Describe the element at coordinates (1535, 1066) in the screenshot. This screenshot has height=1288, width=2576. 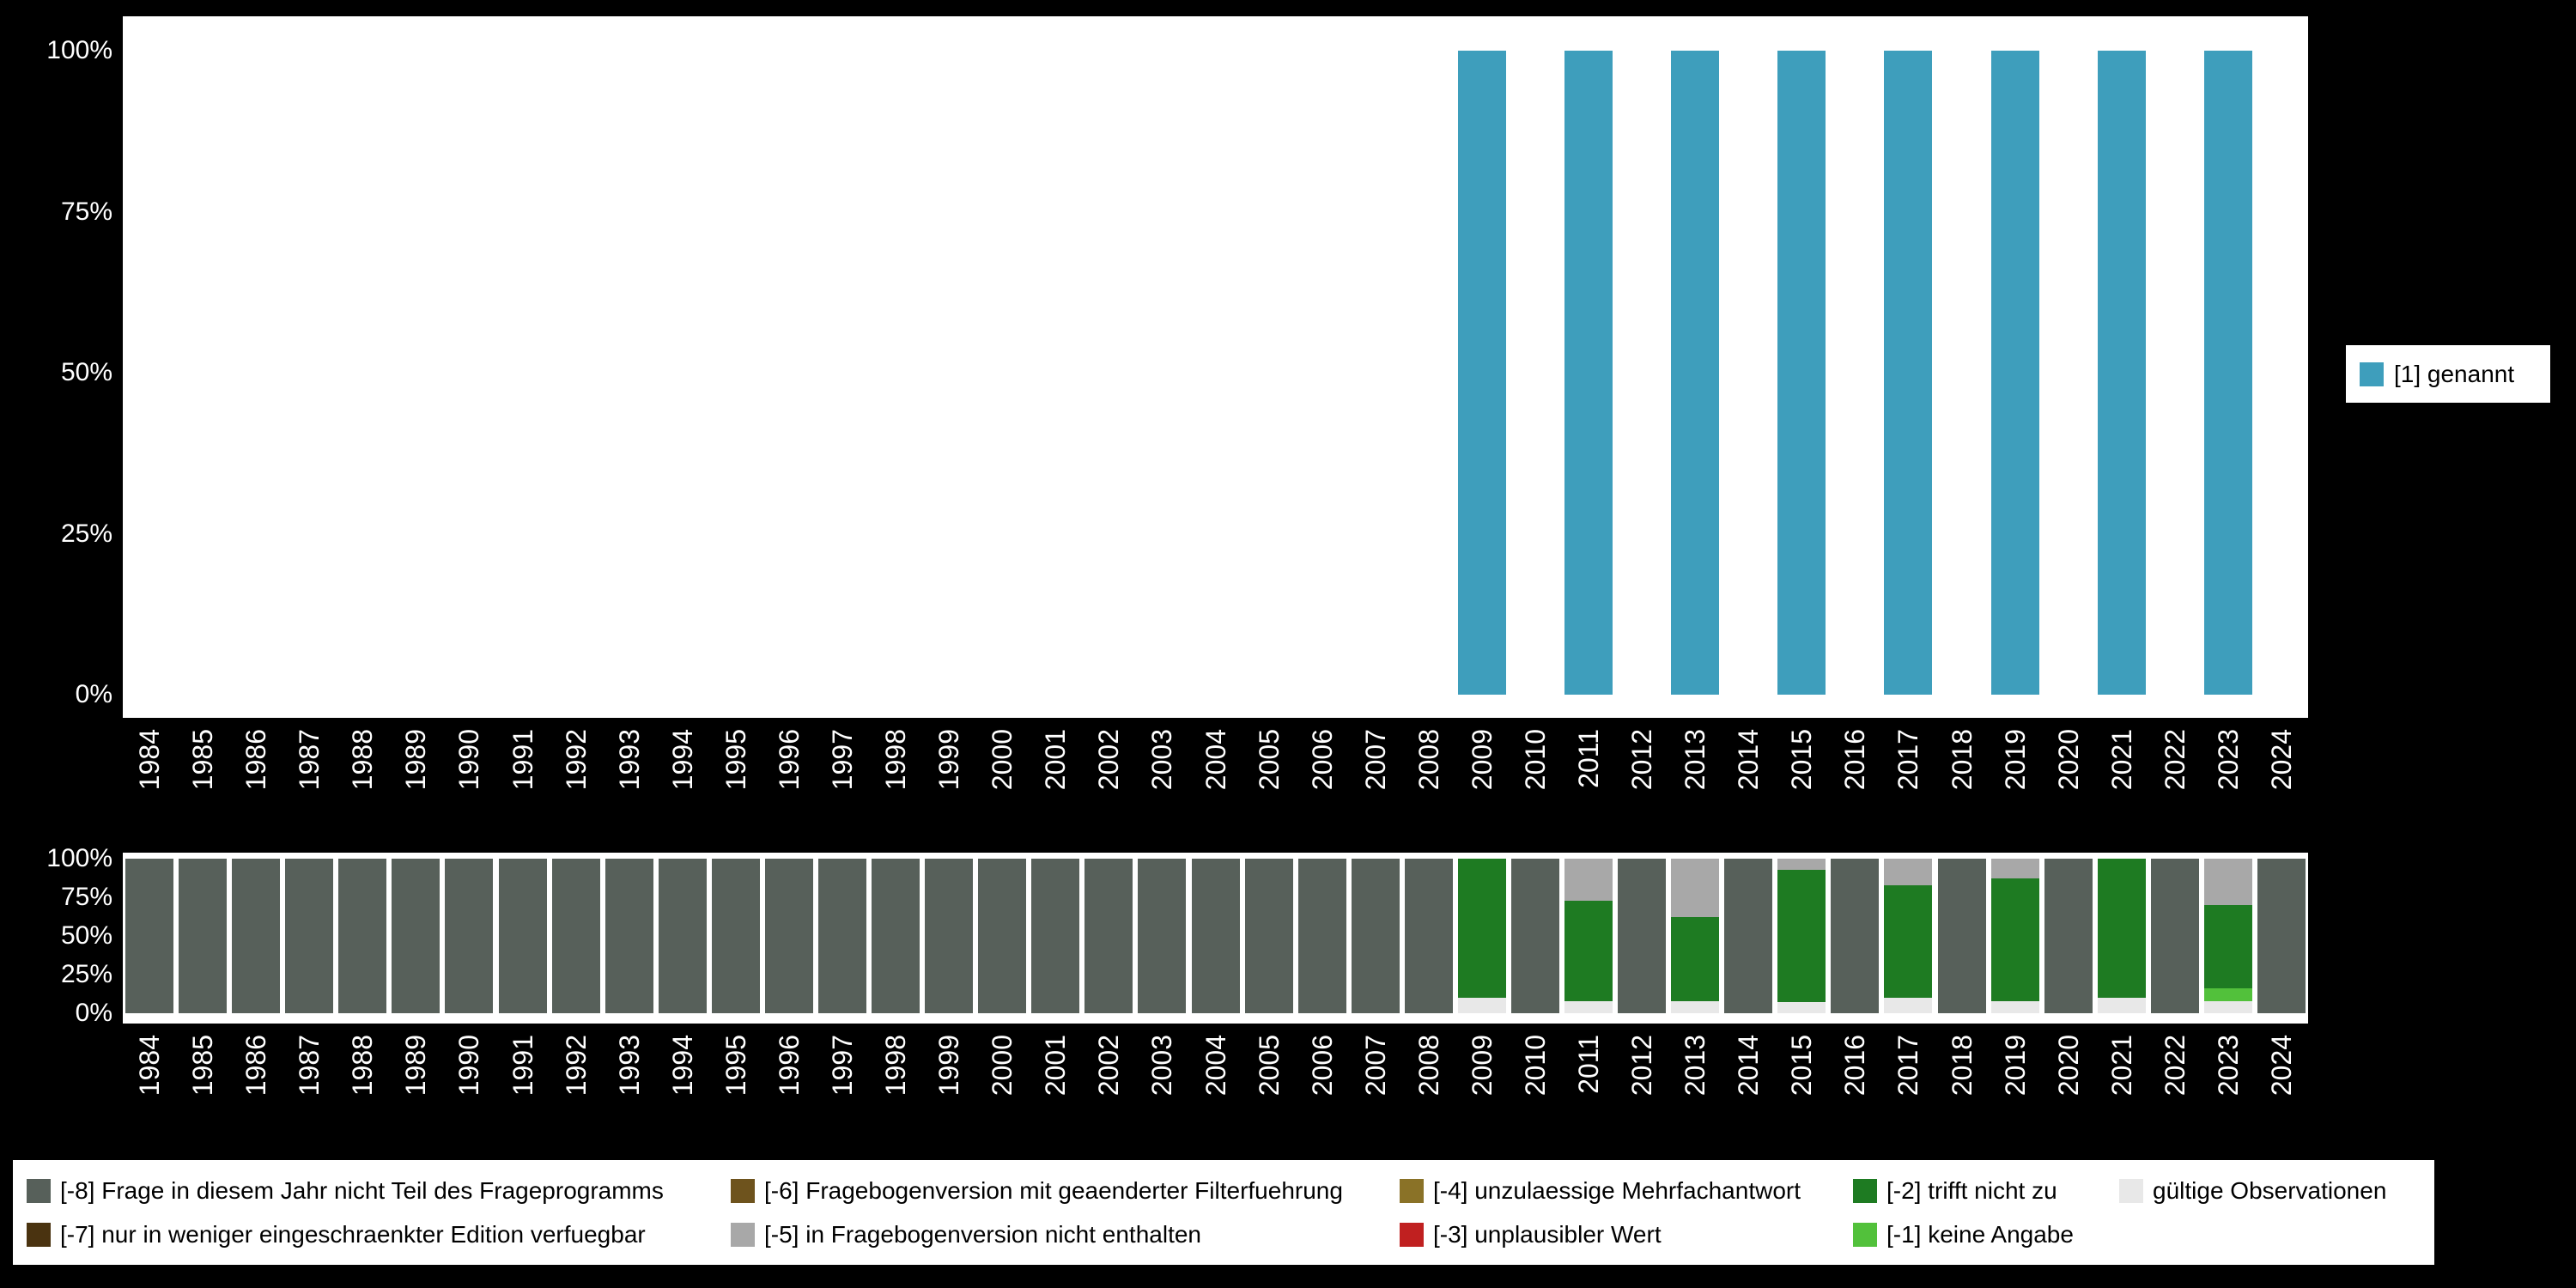
I see `x-axis-tick-label: 2010` at that location.